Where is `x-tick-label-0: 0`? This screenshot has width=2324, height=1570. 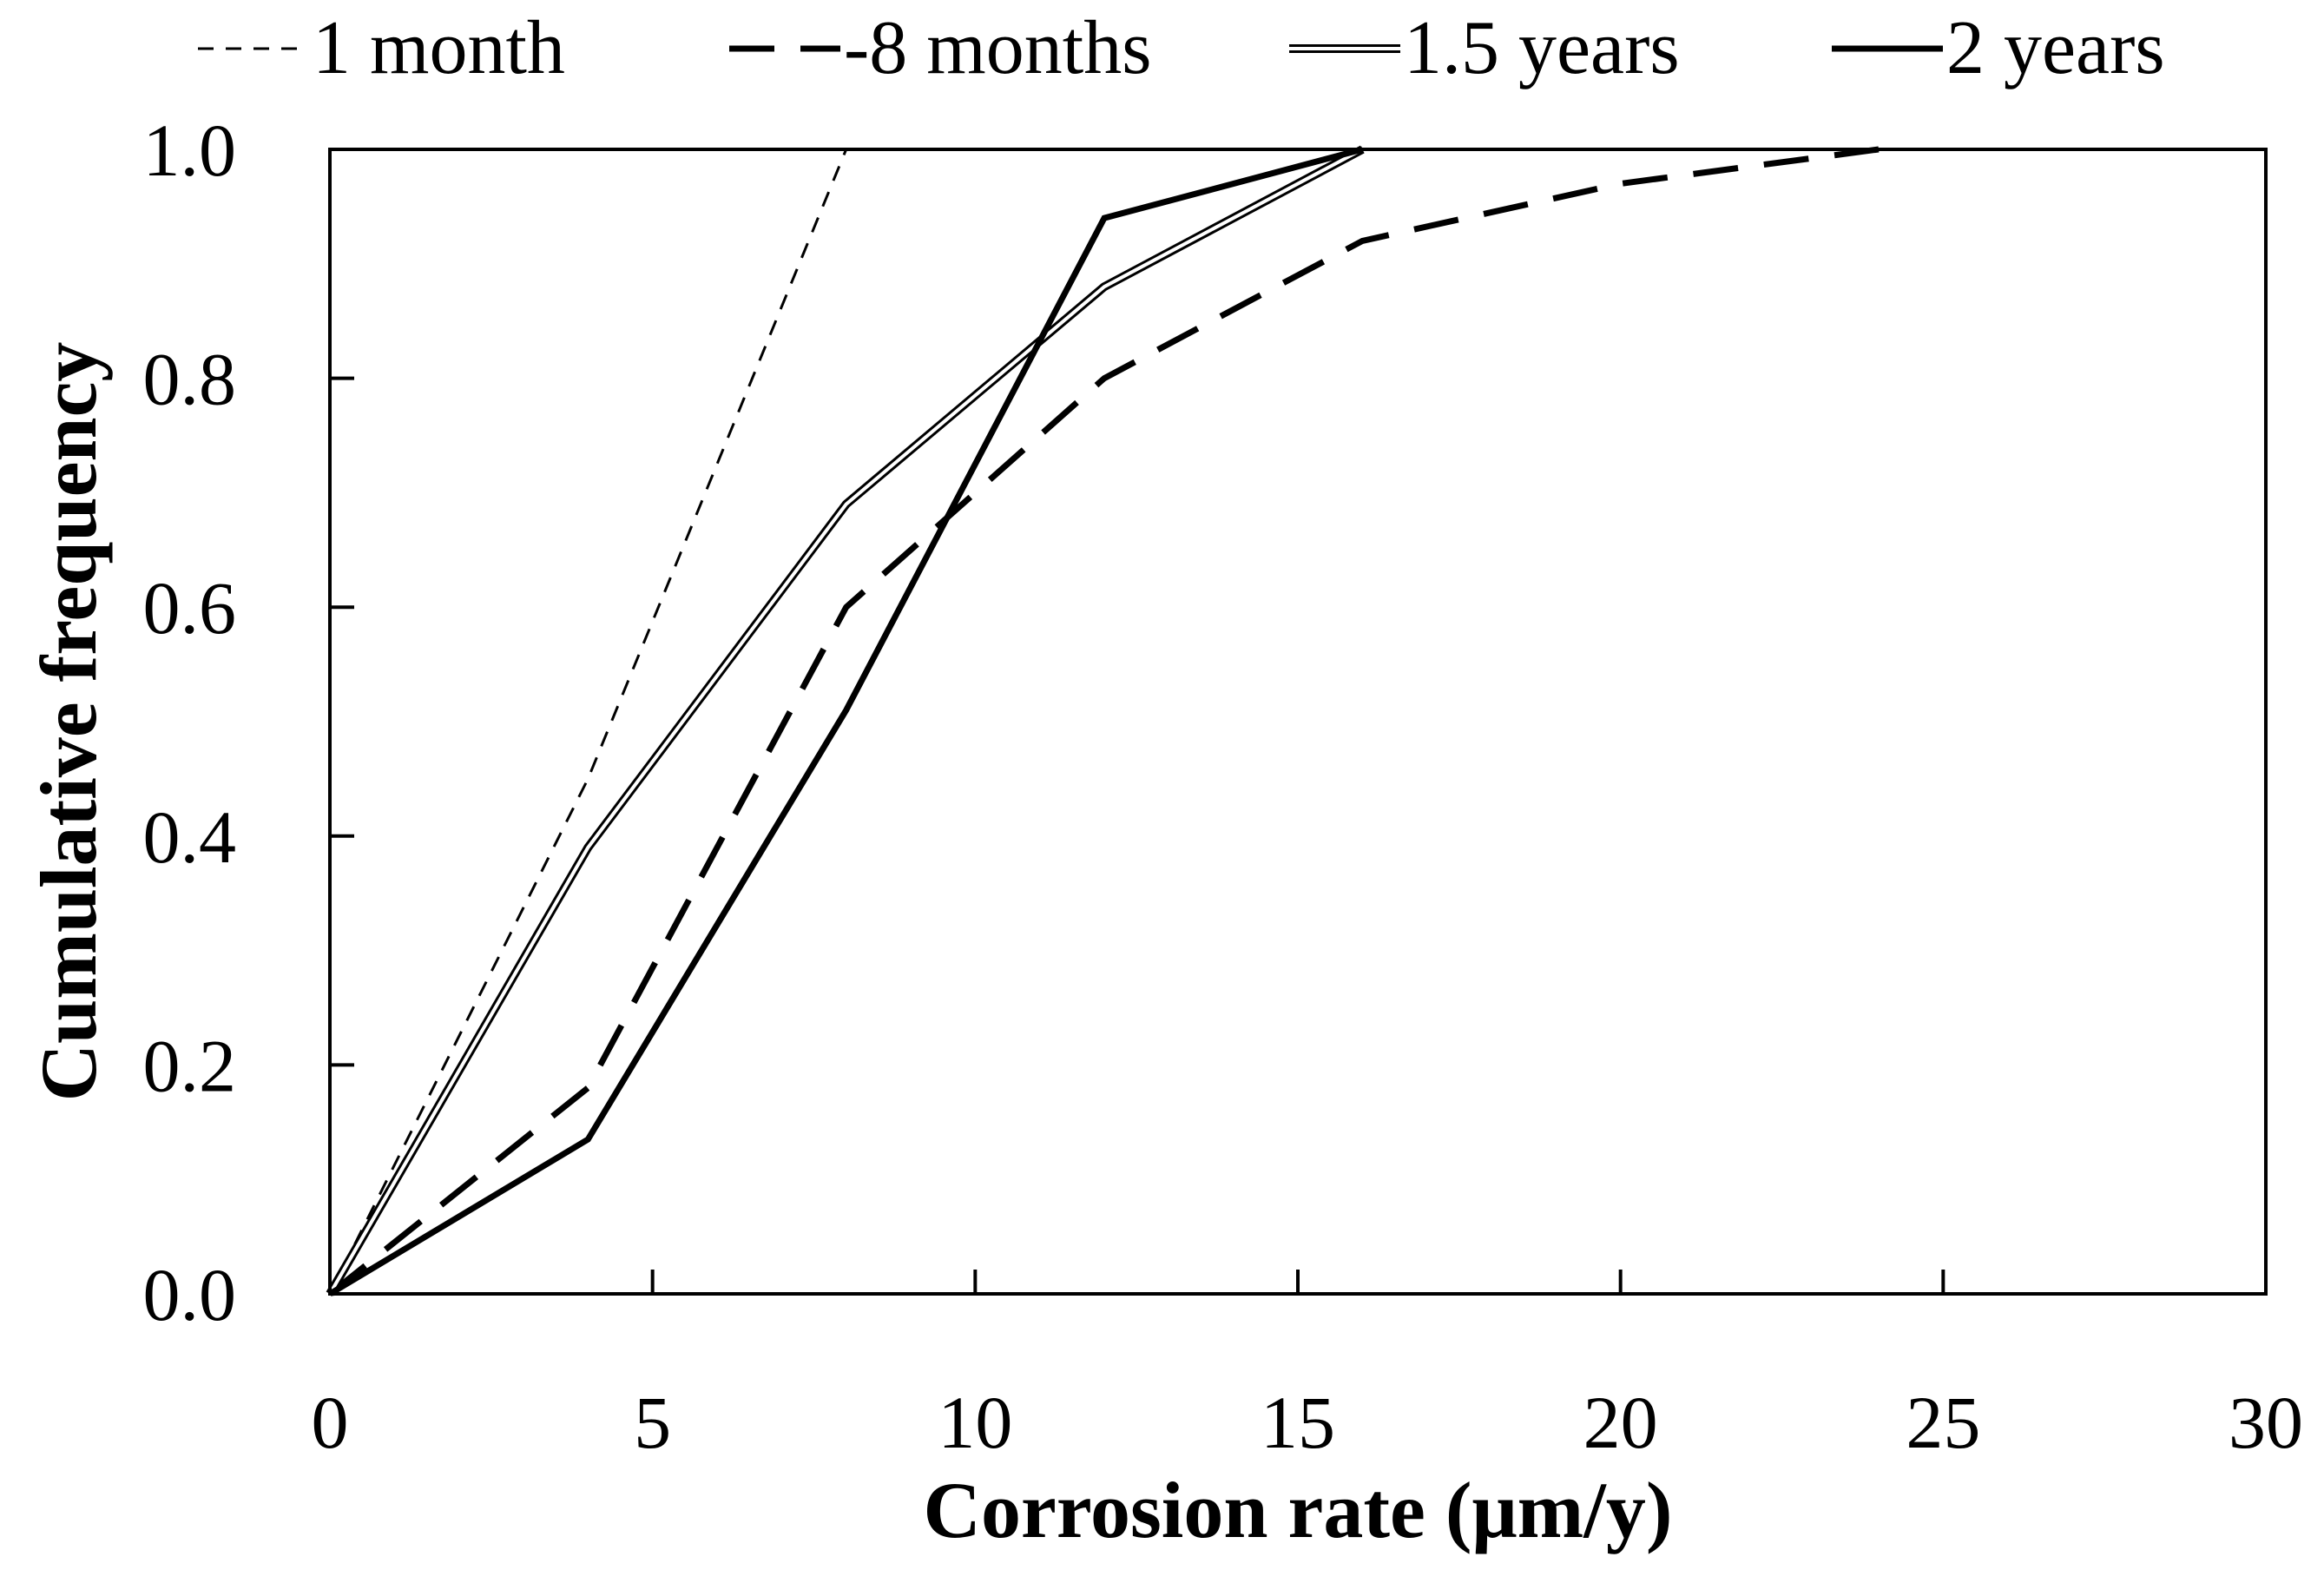 x-tick-label-0: 0 is located at coordinates (330, 1422).